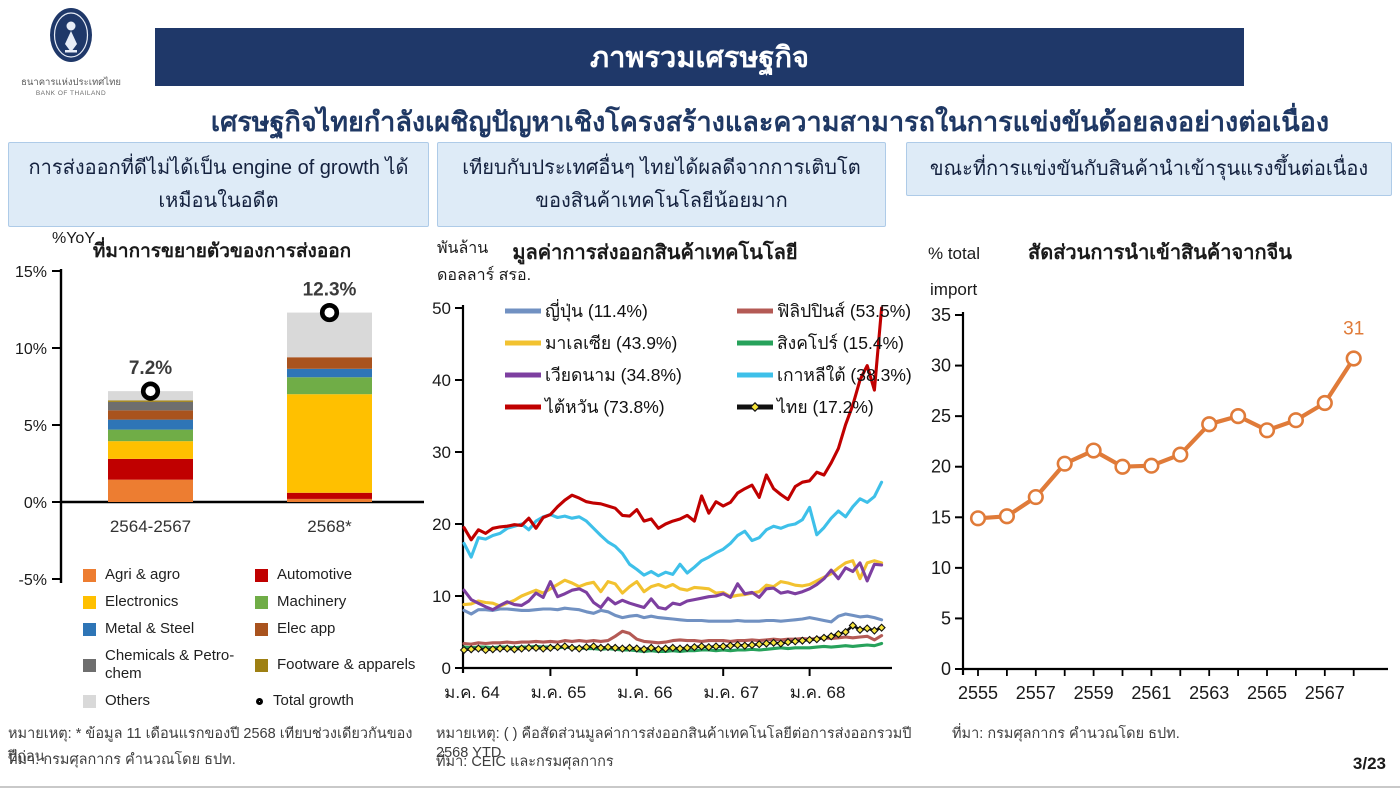  Describe the element at coordinates (35, 503) in the screenshot. I see `svg-text: 0%` at that location.